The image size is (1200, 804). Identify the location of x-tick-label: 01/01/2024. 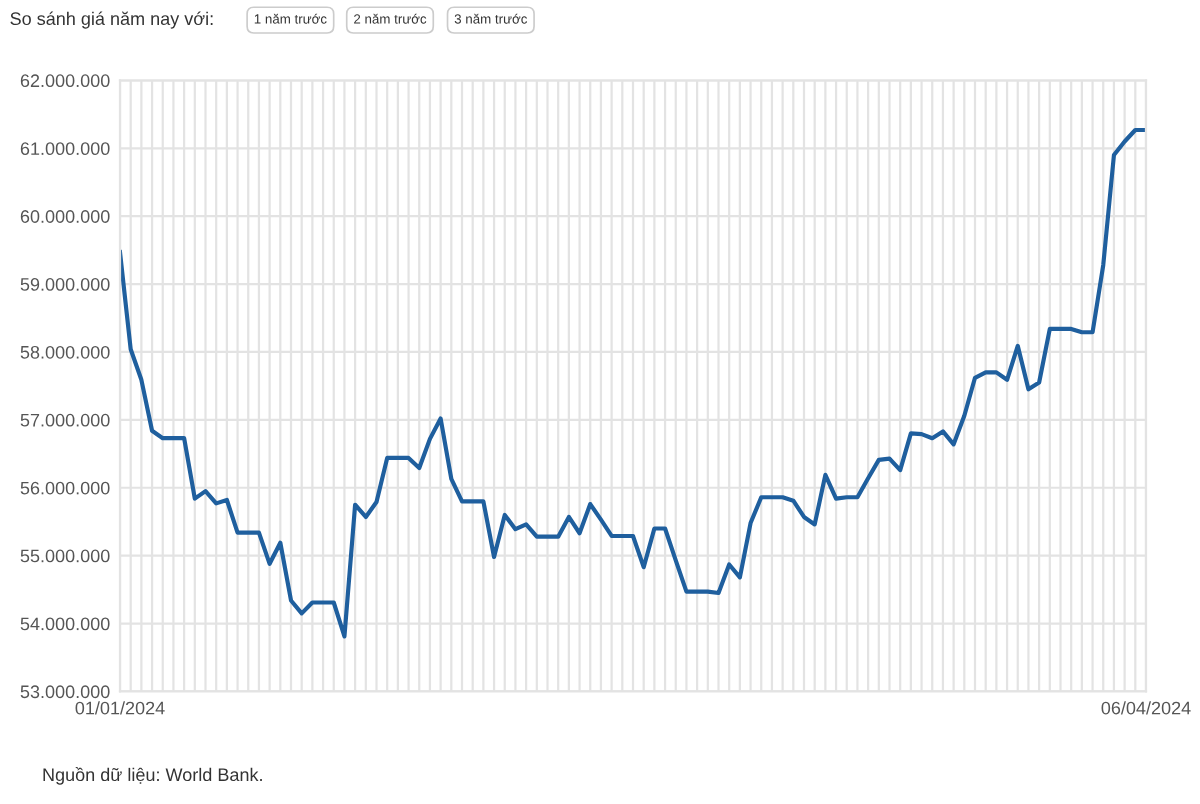
(120, 708).